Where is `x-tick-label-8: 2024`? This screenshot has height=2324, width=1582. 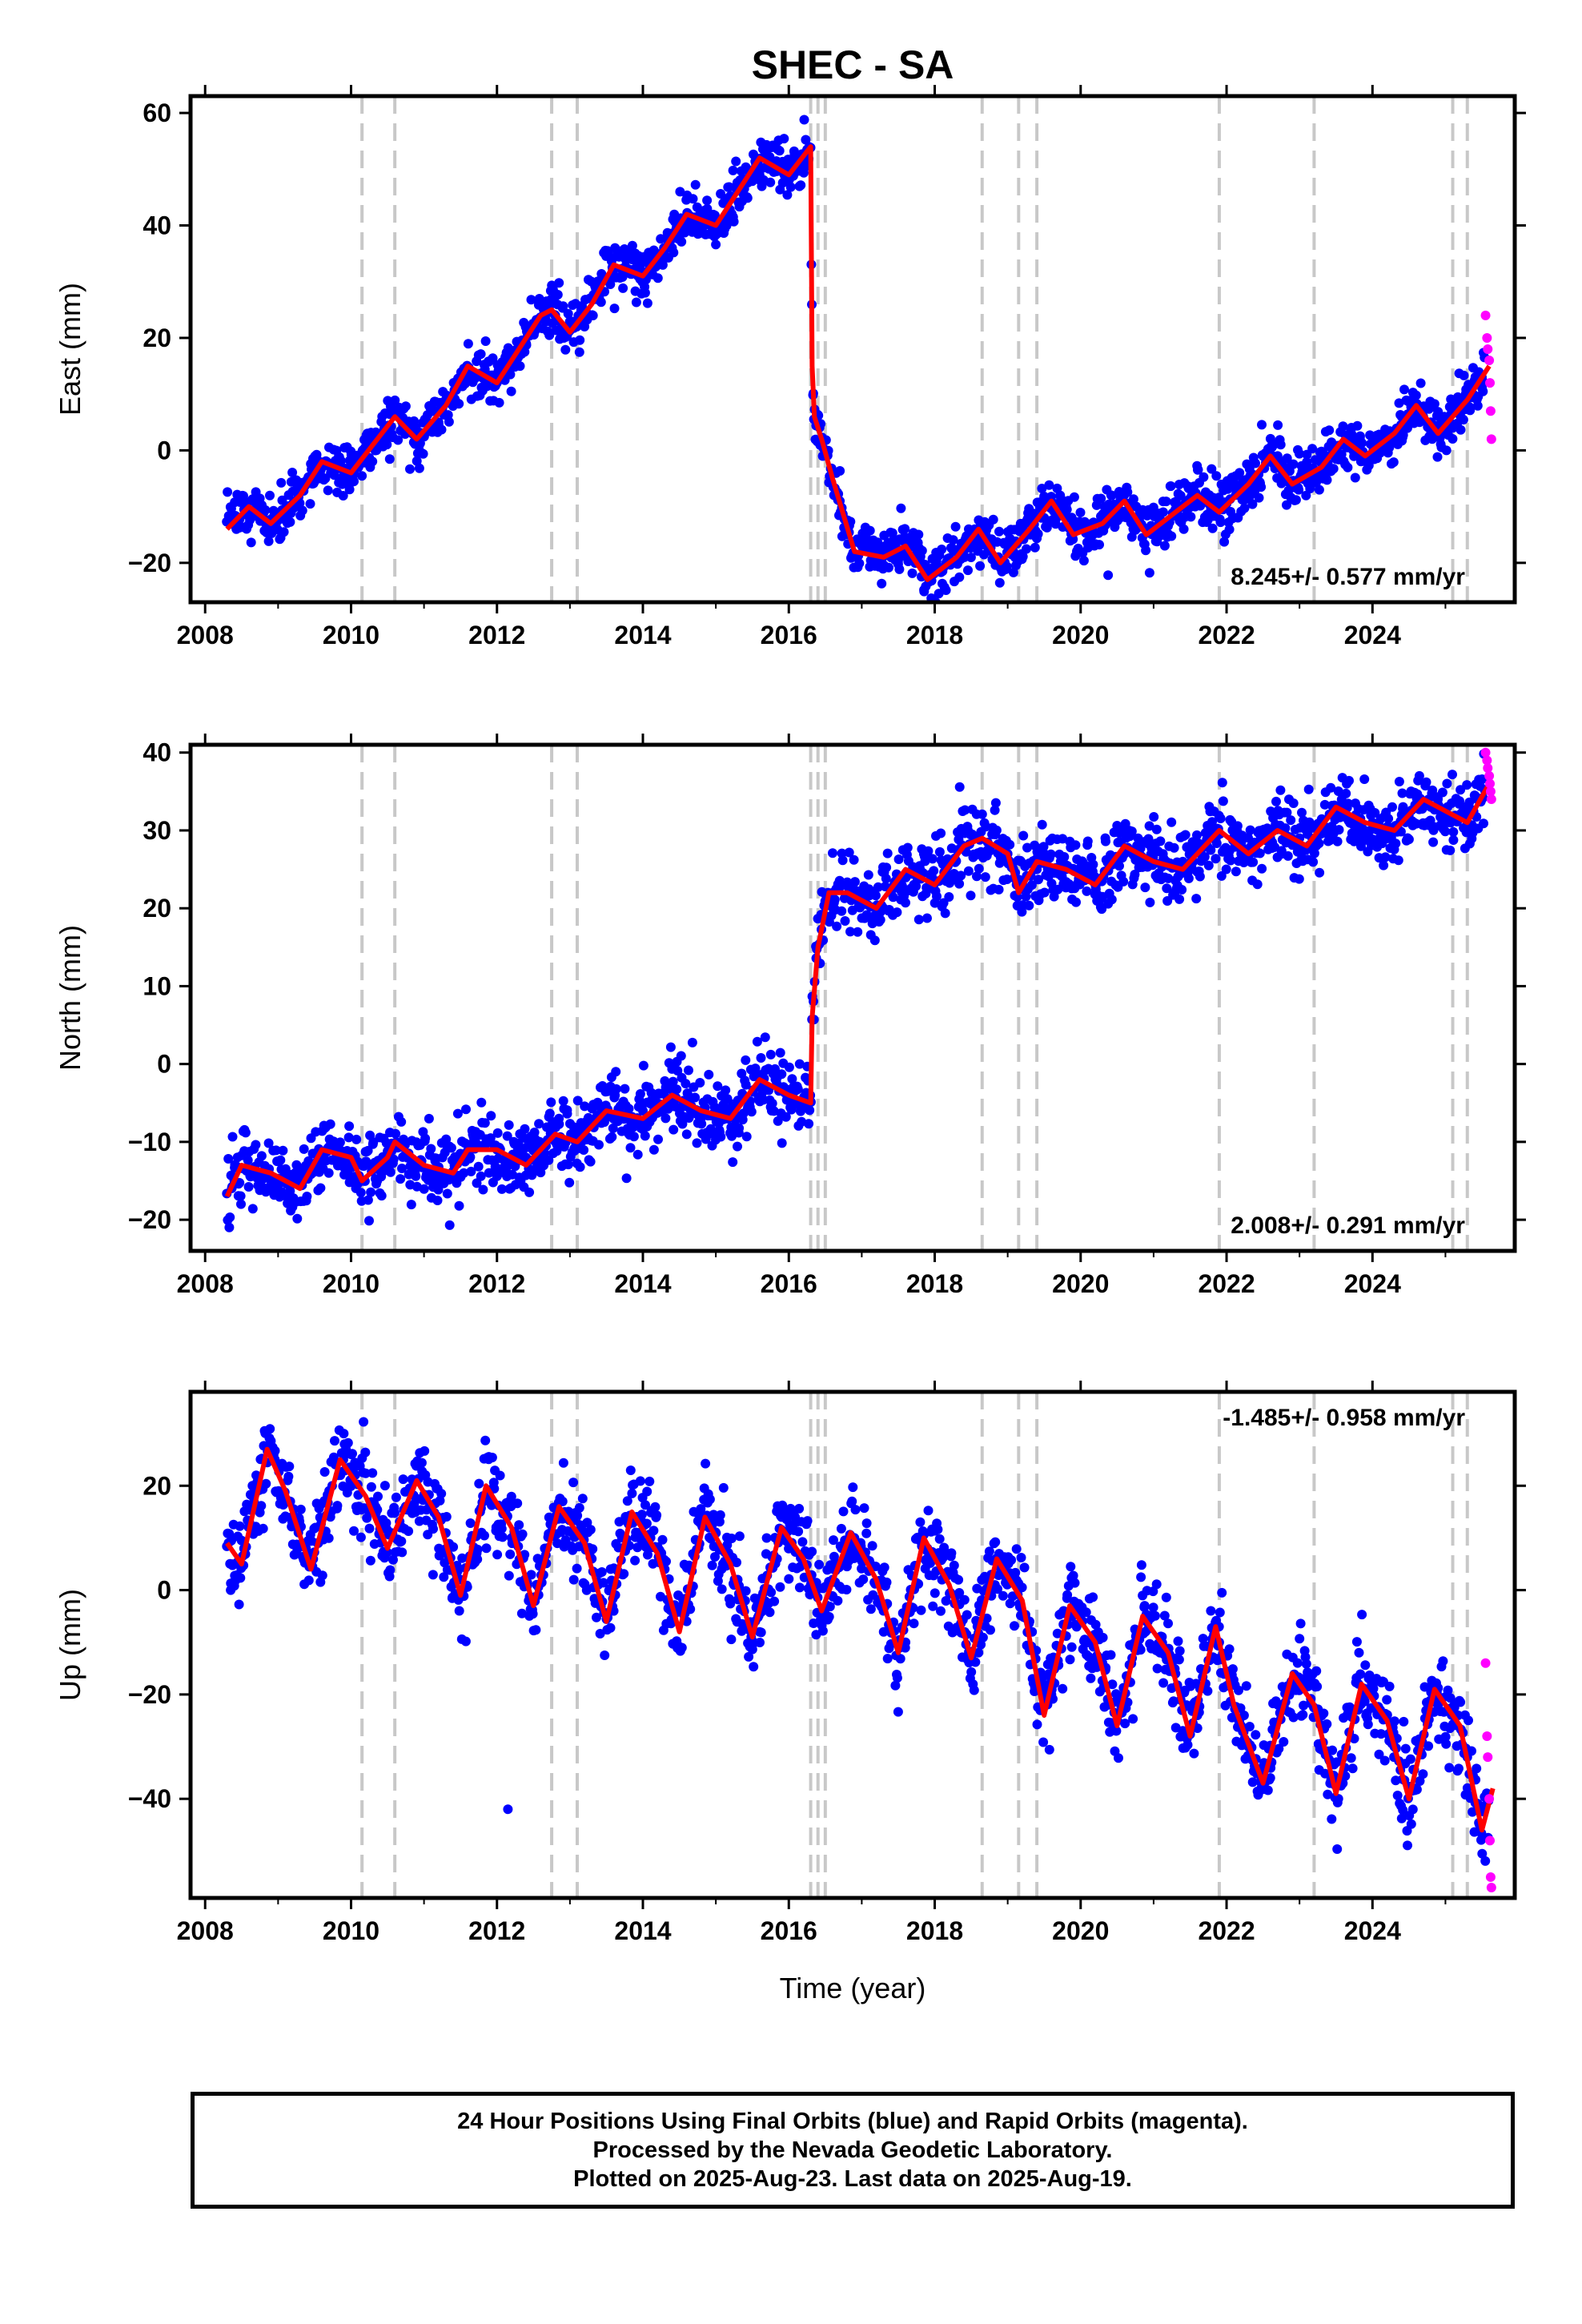 x-tick-label-8: 2024 is located at coordinates (1372, 1283).